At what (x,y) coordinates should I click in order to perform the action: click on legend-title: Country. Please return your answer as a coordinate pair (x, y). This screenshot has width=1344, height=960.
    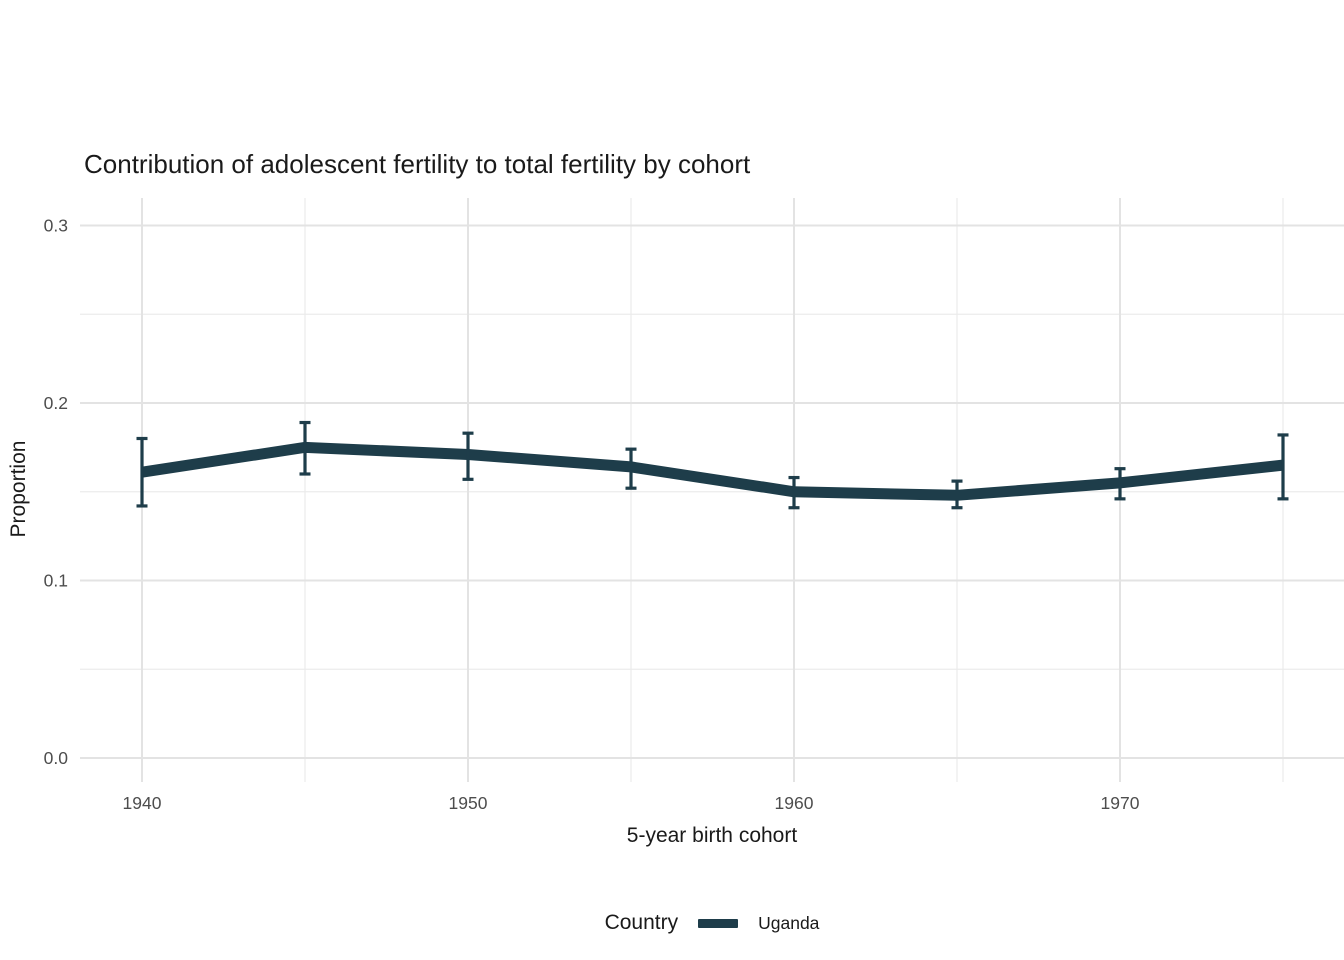
    Looking at the image, I should click on (641, 922).